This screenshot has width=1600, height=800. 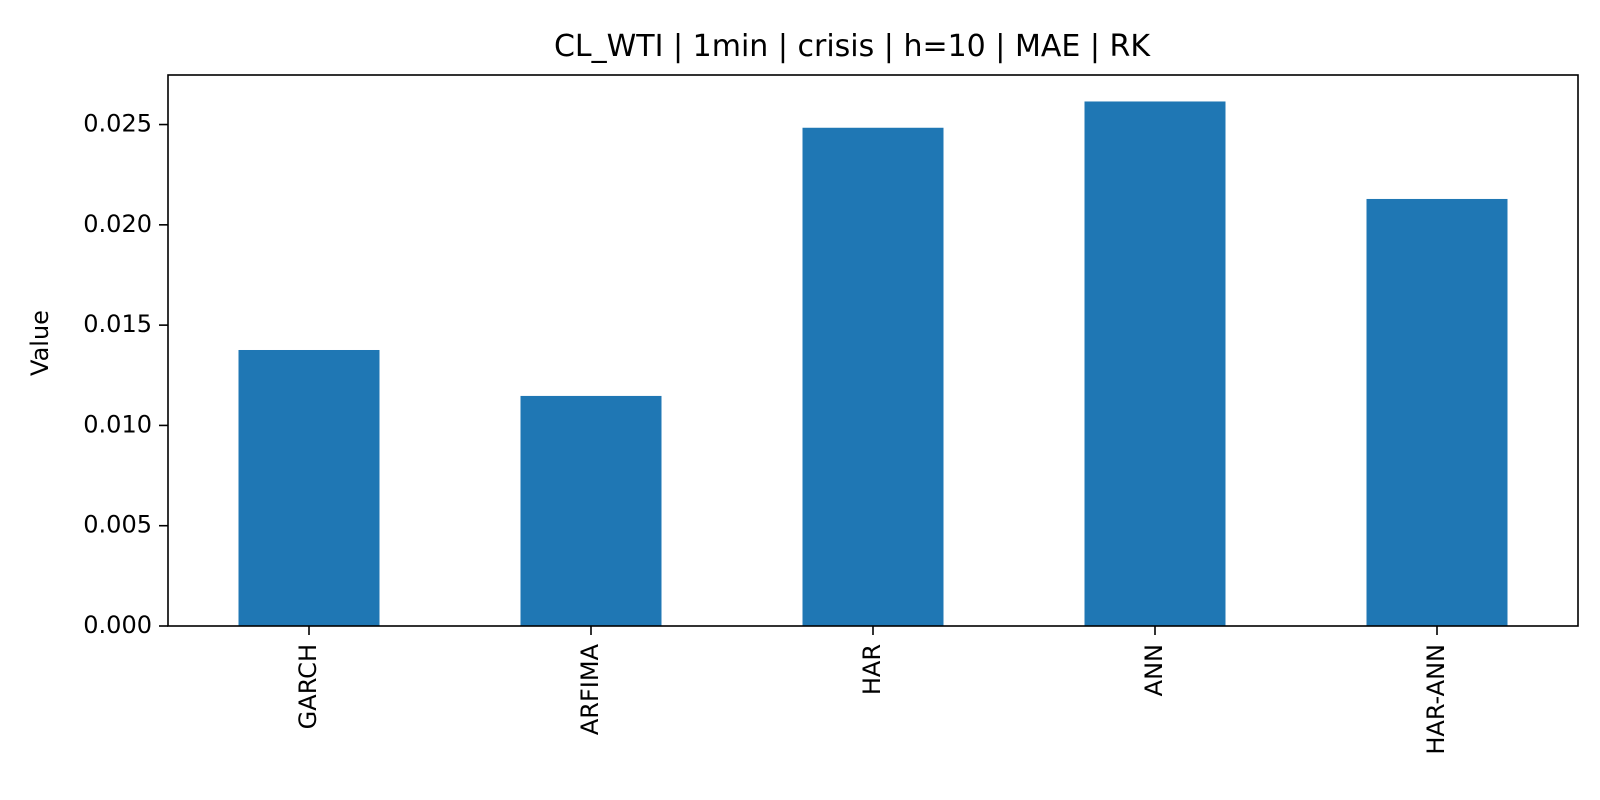 What do you see at coordinates (1155, 364) in the screenshot?
I see `bar-ann` at bounding box center [1155, 364].